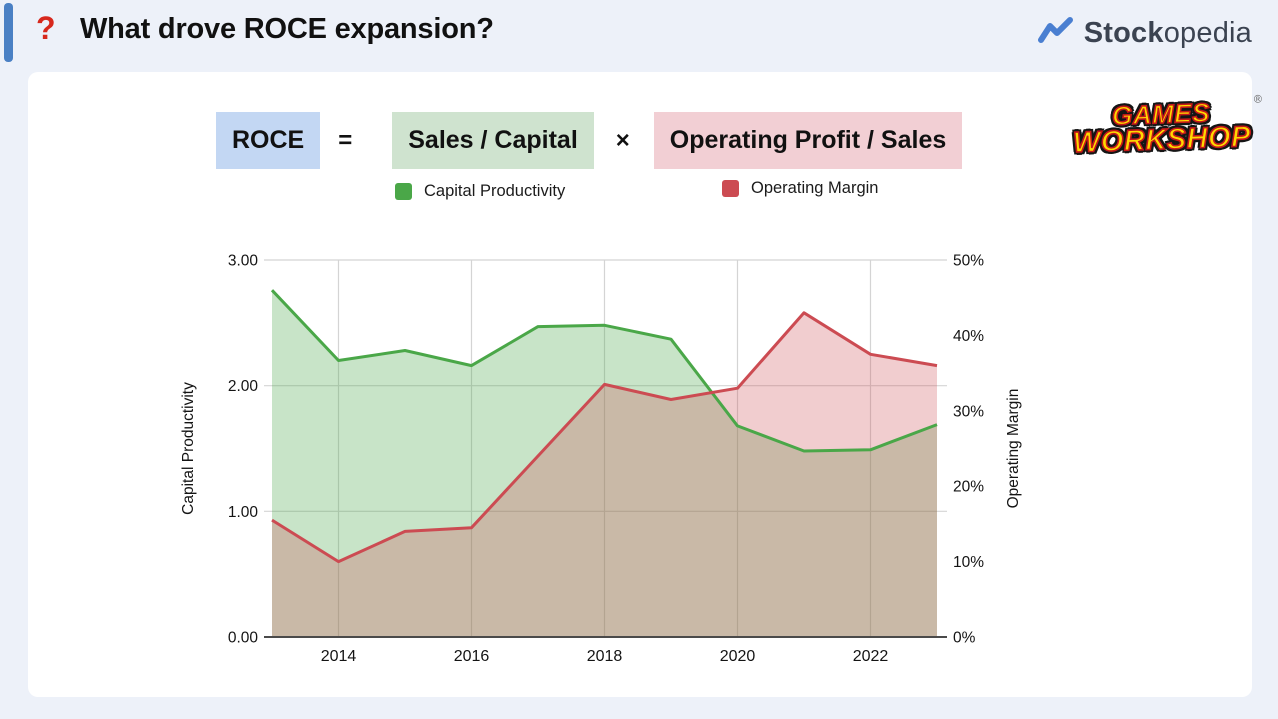  Describe the element at coordinates (243, 512) in the screenshot. I see `svg-text: 1.00` at that location.